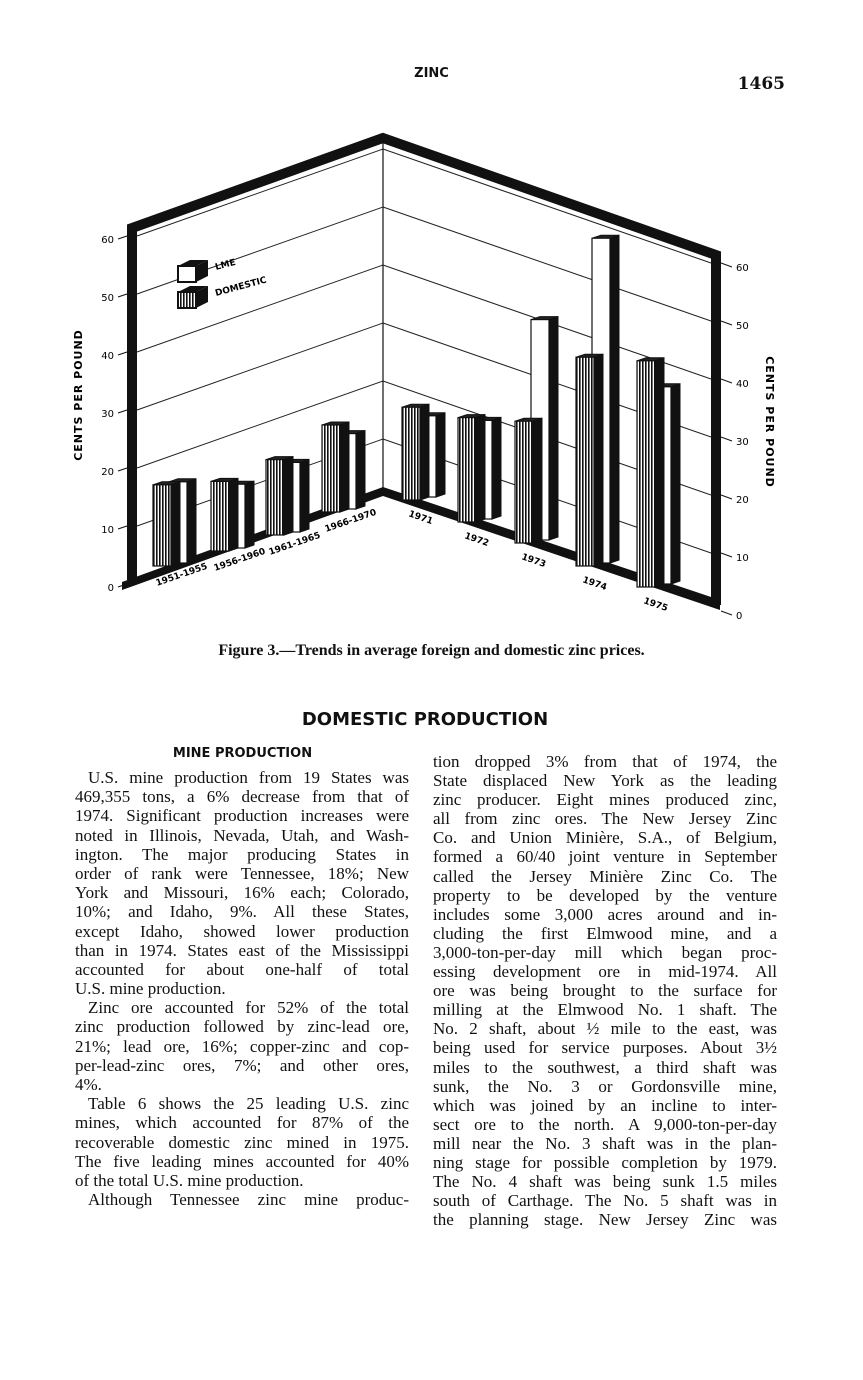 The width and height of the screenshot is (863, 1380). What do you see at coordinates (78, 395) in the screenshot?
I see `y-axis-label-left: CENTS PER POUND` at bounding box center [78, 395].